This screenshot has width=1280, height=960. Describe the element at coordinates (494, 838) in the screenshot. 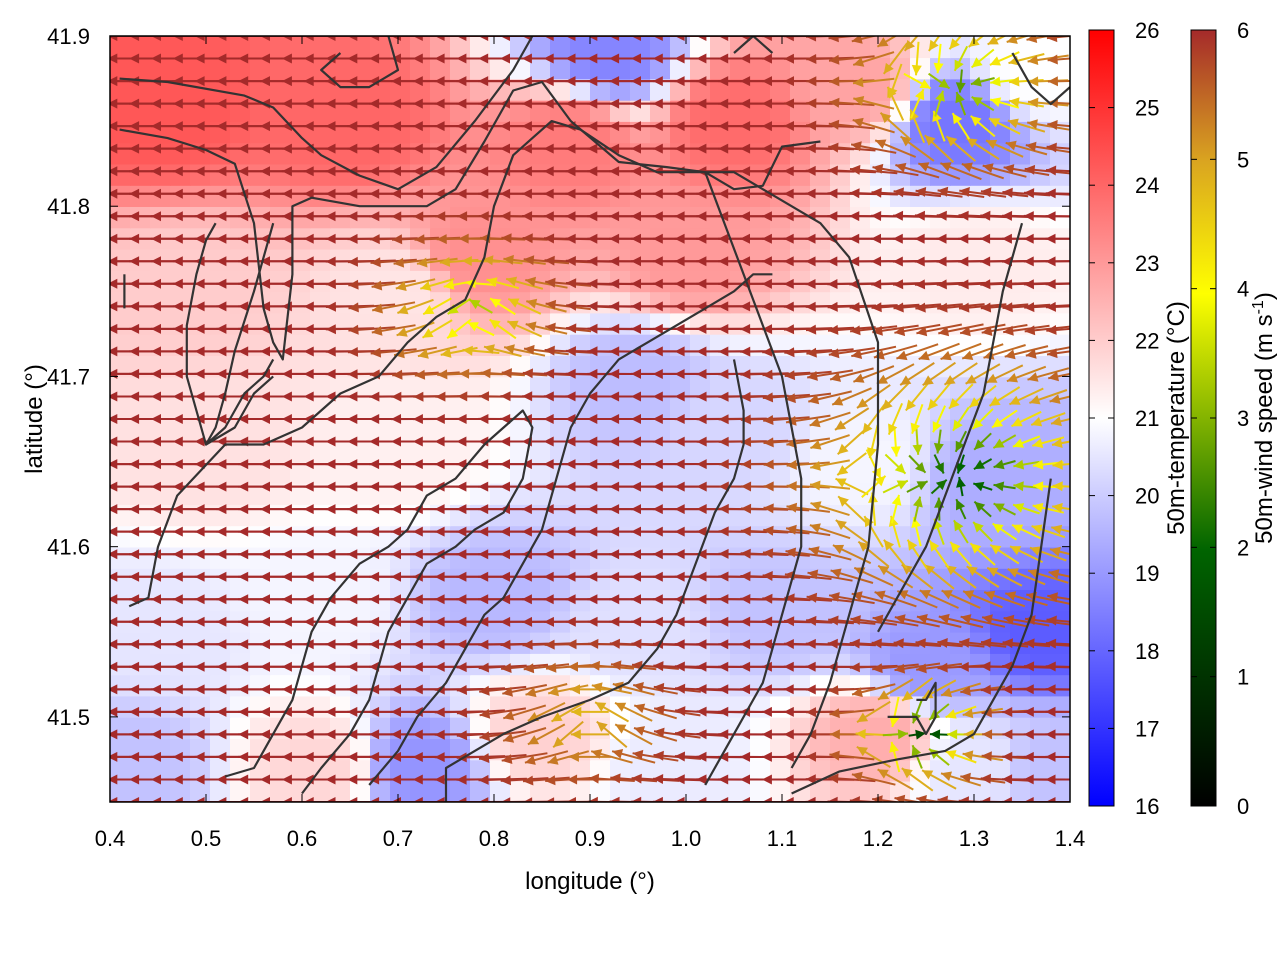

I see `x-tick-label: 0.8` at that location.